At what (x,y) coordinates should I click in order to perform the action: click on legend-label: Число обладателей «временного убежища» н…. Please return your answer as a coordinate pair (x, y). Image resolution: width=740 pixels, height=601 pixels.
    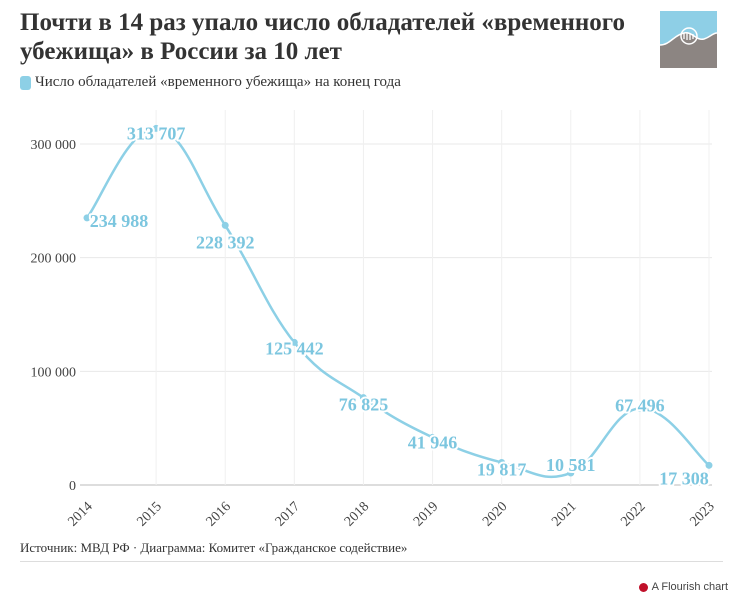
    Looking at the image, I should click on (218, 82).